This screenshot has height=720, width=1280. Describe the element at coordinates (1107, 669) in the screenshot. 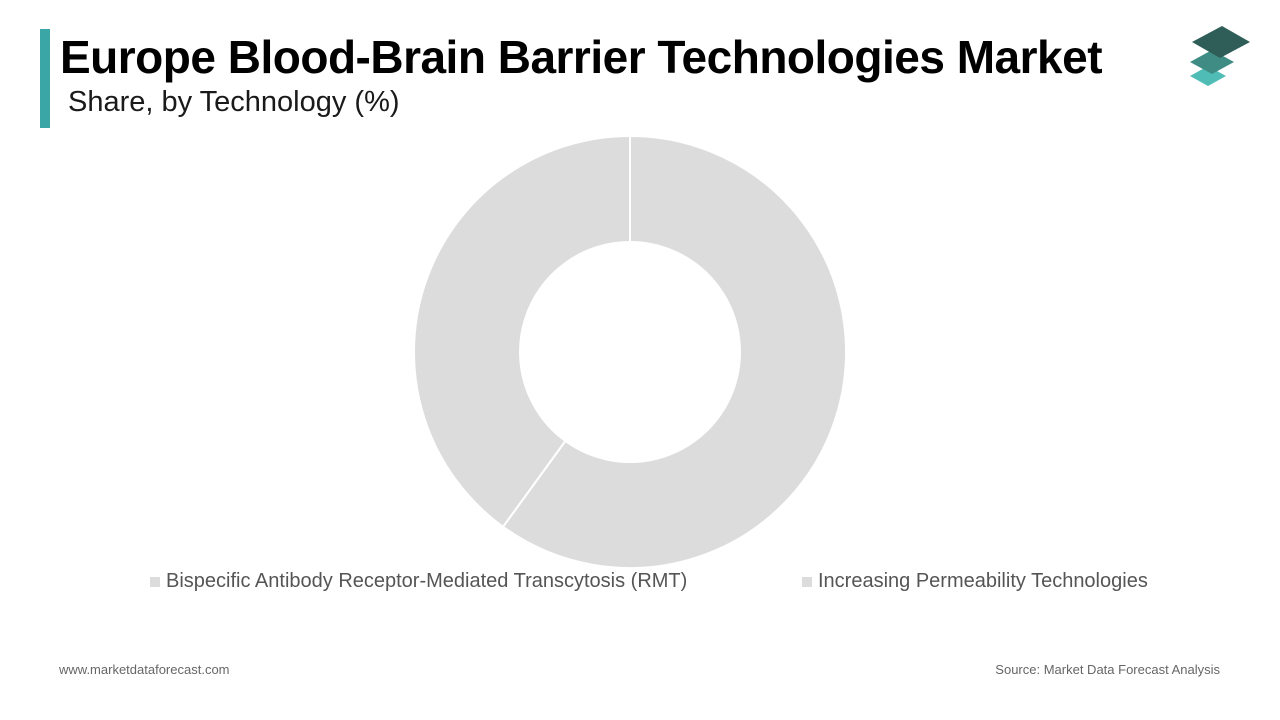

I see `footer-source: Source: Market Data Forecast Analysis` at that location.